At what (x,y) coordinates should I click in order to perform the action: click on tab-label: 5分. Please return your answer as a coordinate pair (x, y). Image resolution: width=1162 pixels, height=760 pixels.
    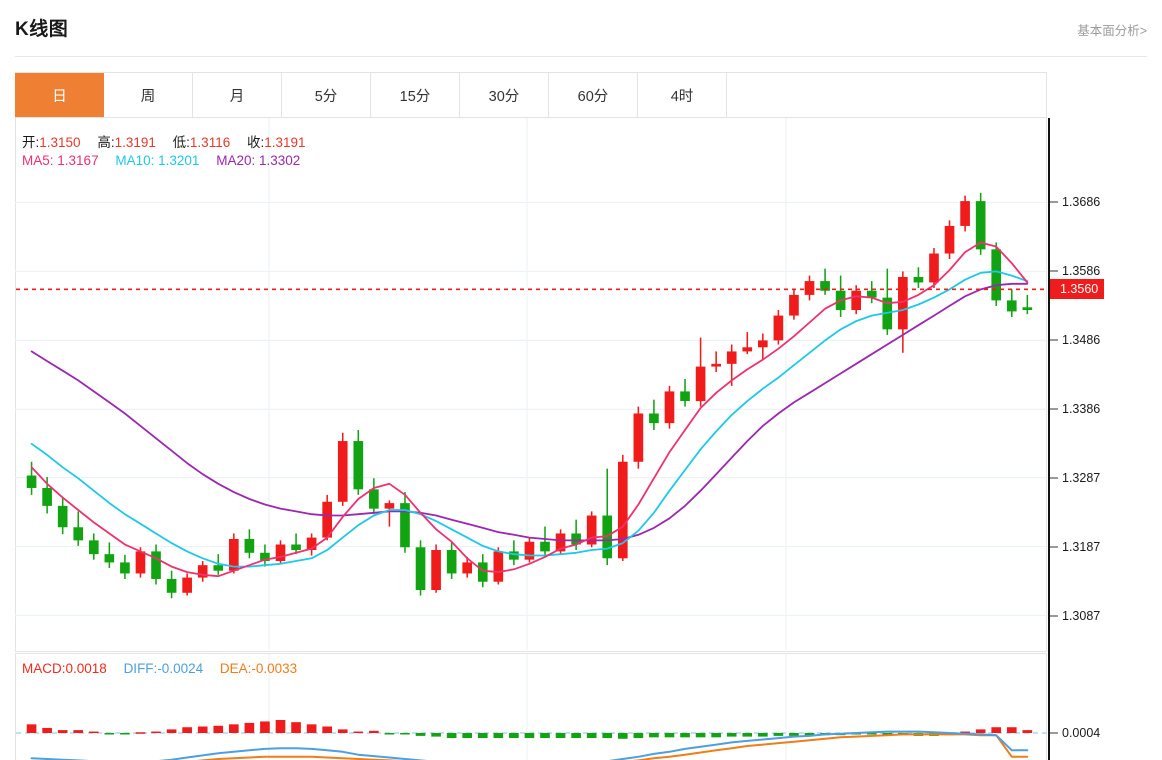
    Looking at the image, I should click on (326, 96).